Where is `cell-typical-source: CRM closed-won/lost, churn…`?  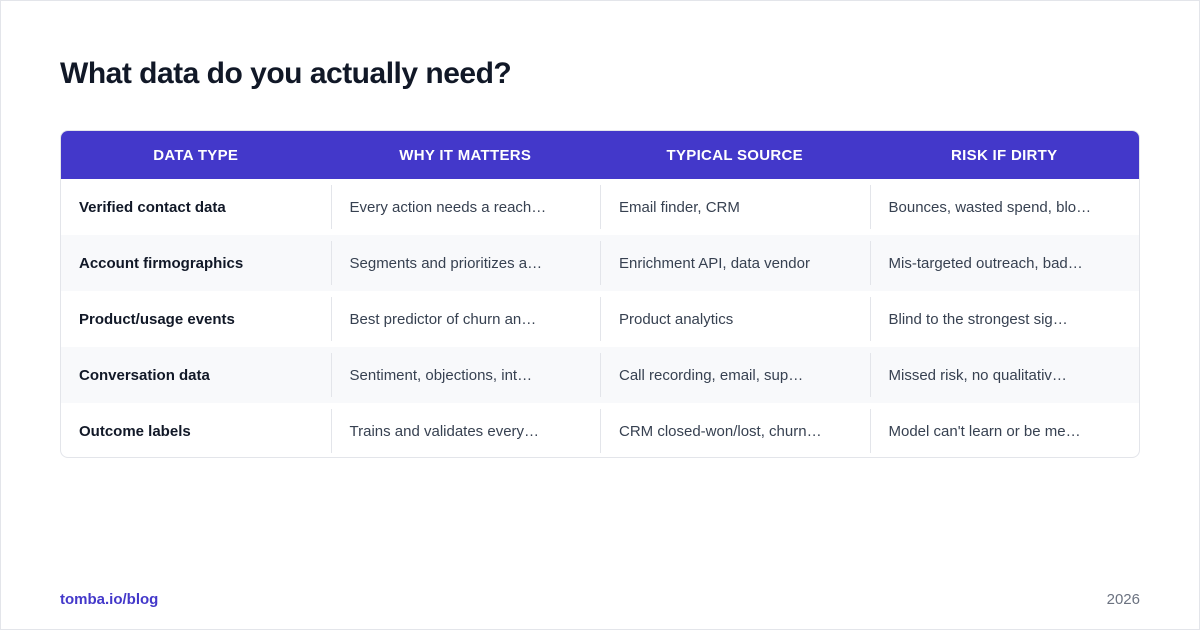 cell-typical-source: CRM closed-won/lost, churn… is located at coordinates (735, 431).